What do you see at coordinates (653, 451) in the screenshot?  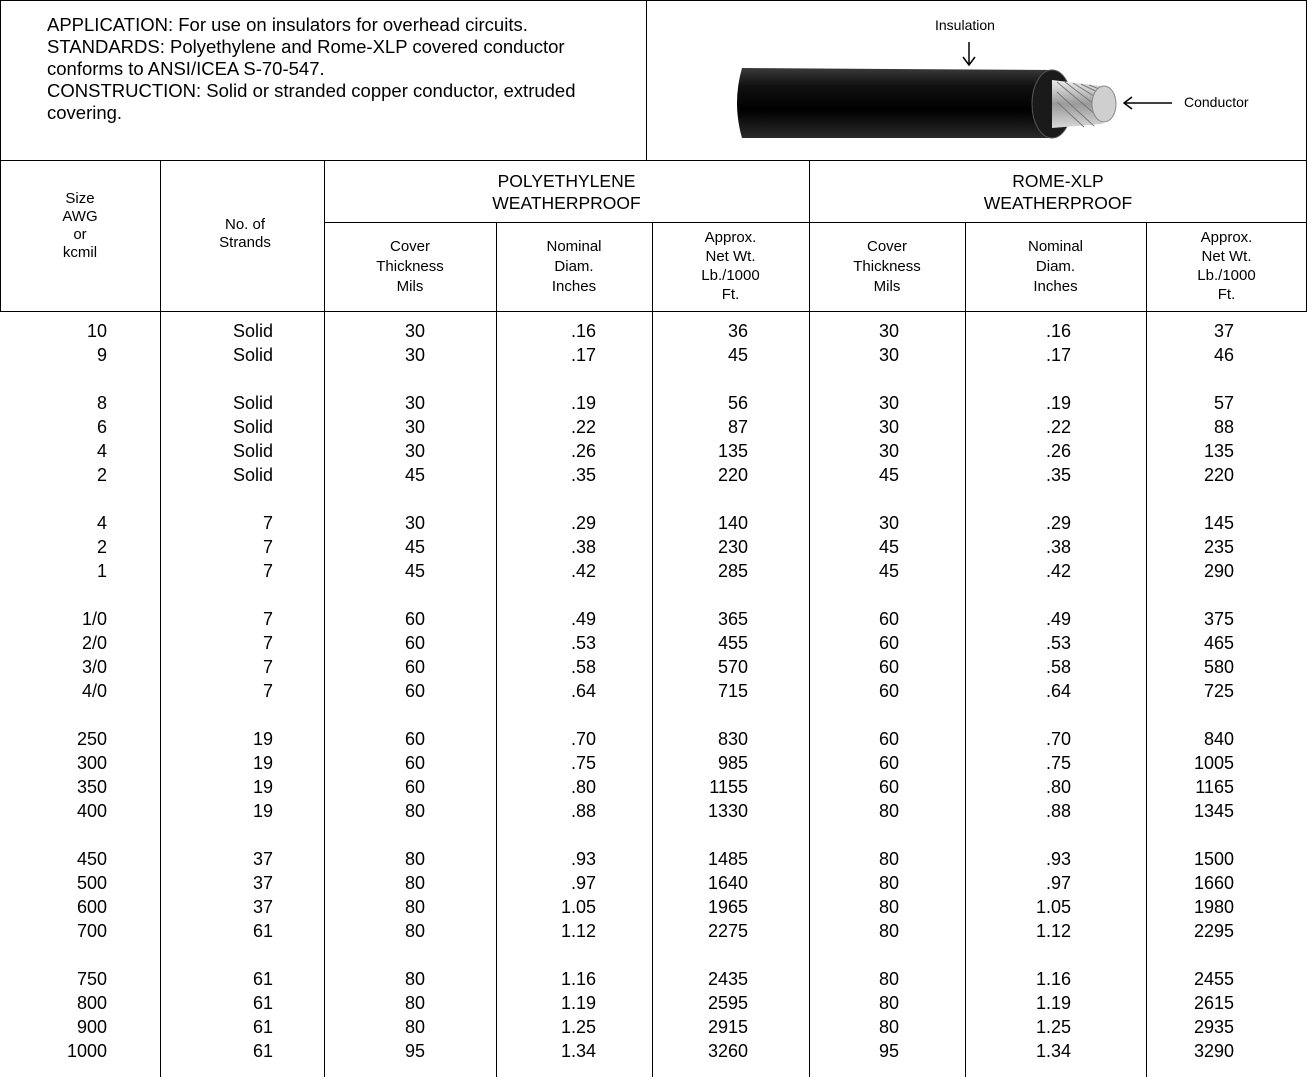 I see `table-row: 4 Solid 30 .26 135 30 .26 135` at bounding box center [653, 451].